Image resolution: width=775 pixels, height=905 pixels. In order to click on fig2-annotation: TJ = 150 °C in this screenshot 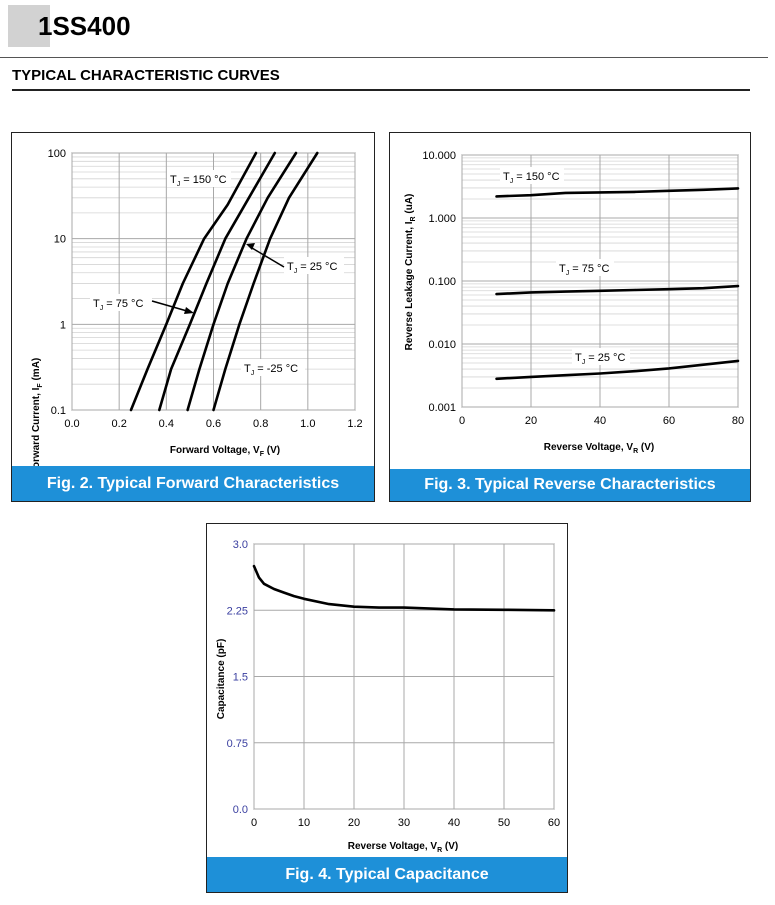, I will do `click(199, 179)`.